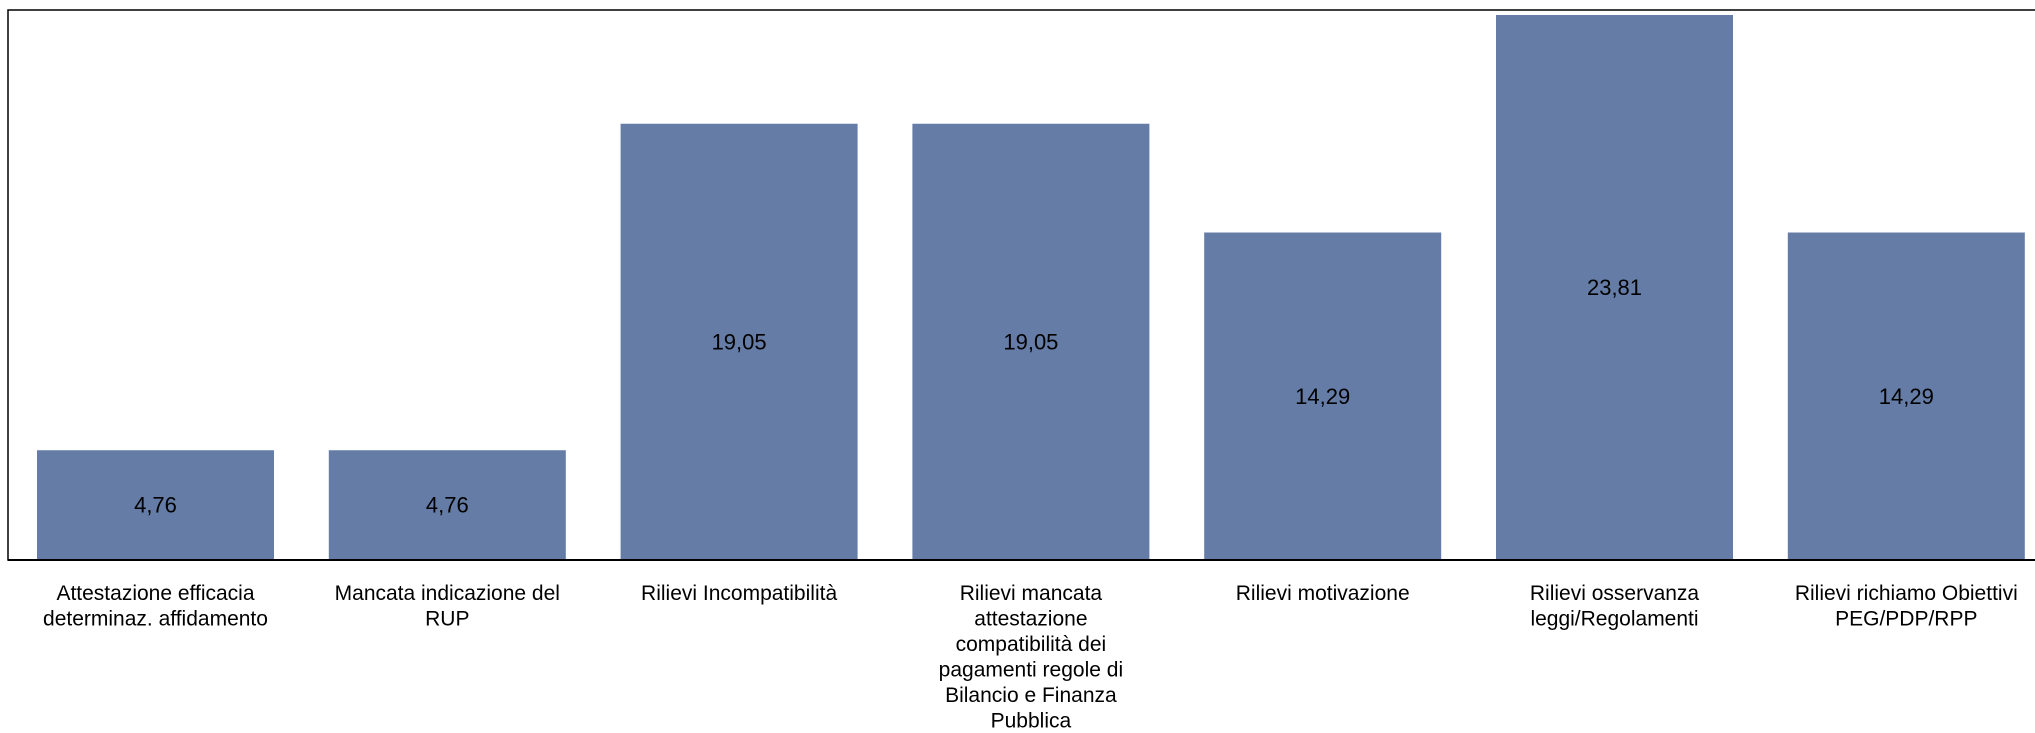 The height and width of the screenshot is (733, 2035). Describe the element at coordinates (1031, 593) in the screenshot. I see `category-label-line: Rilievi mancata` at that location.